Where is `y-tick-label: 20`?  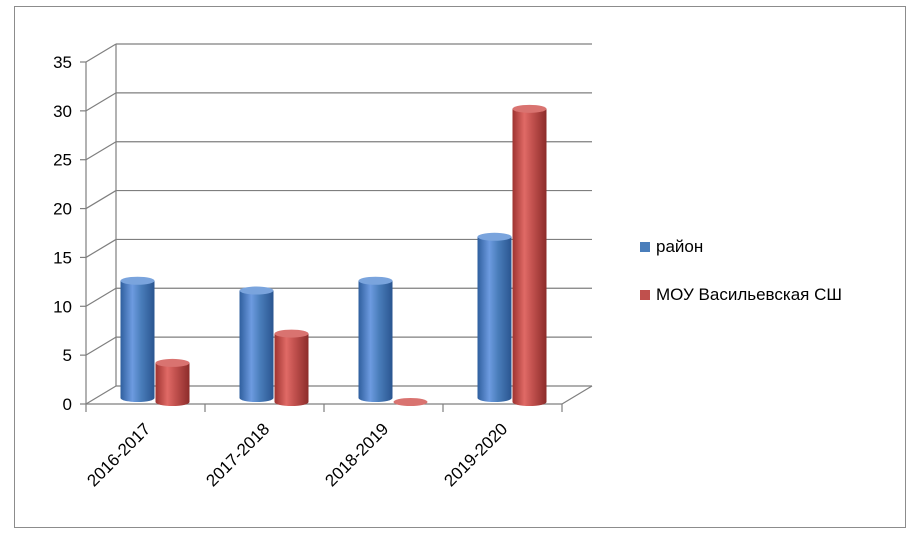
y-tick-label: 20 is located at coordinates (62, 209).